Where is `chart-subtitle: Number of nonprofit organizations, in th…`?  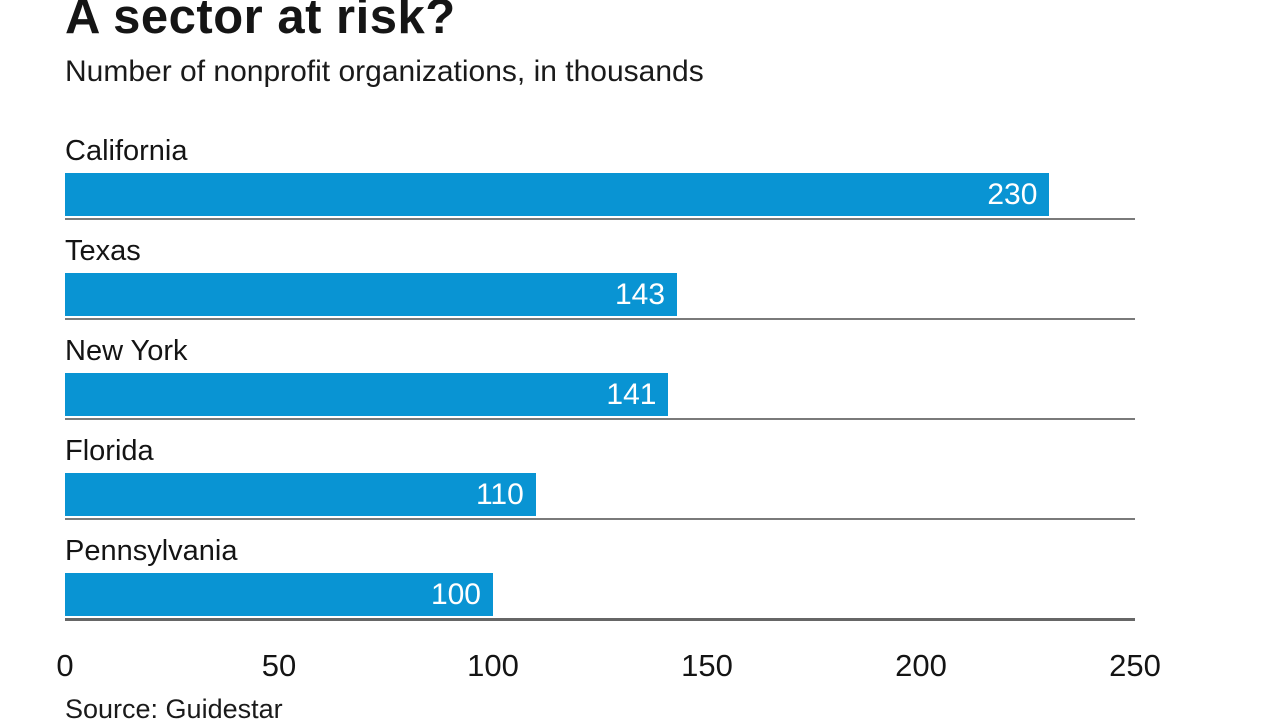 chart-subtitle: Number of nonprofit organizations, in th… is located at coordinates (384, 71).